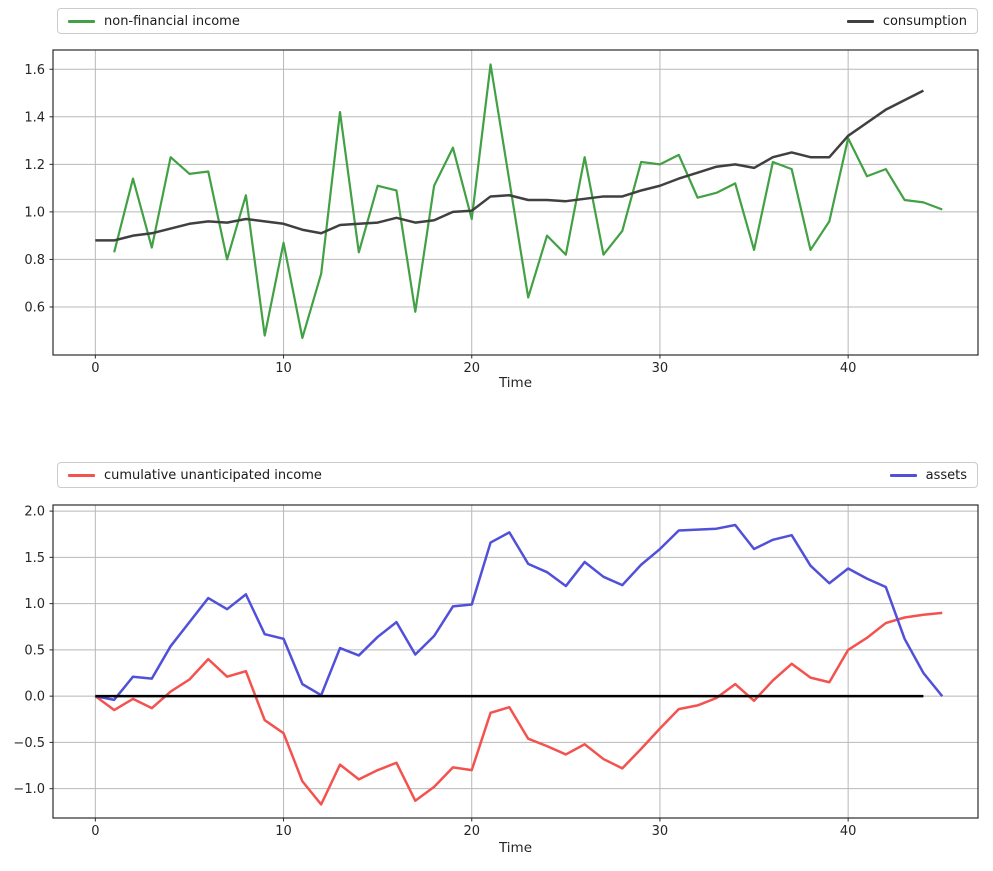 This screenshot has width=993, height=871. Describe the element at coordinates (34, 650) in the screenshot. I see `y-tick-label: 0.5` at that location.